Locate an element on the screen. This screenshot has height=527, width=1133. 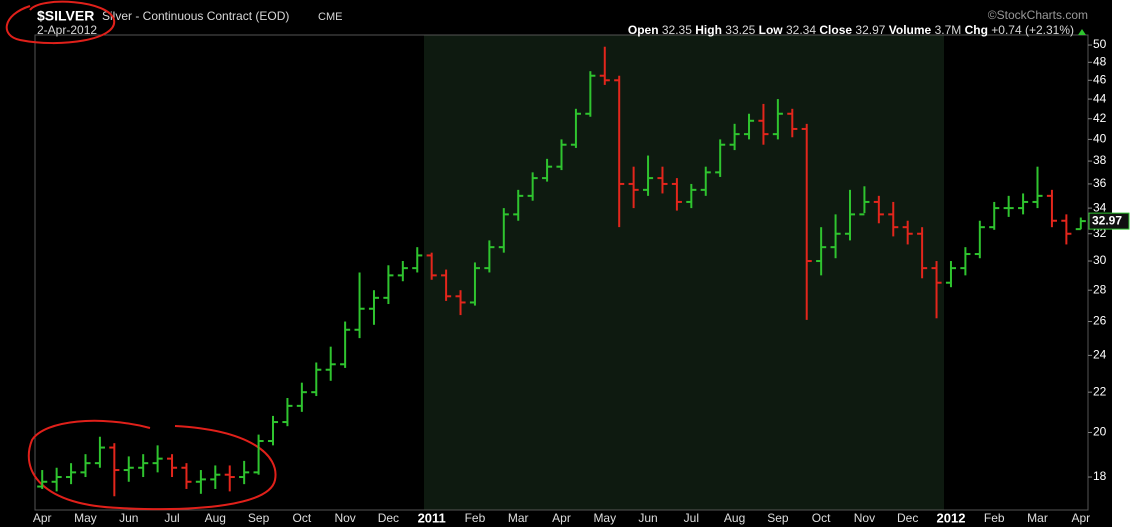
y-tick-label: 20 is located at coordinates (1100, 432).